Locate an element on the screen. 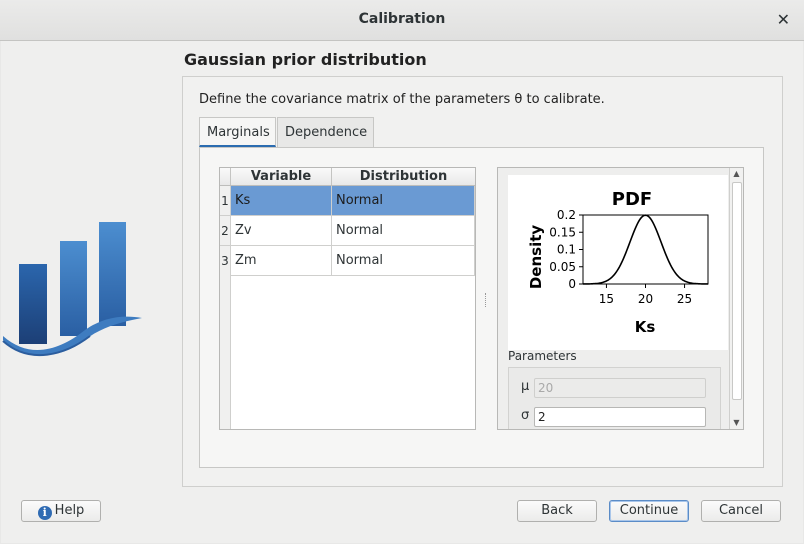  x-tick-label: 15 is located at coordinates (606, 299).